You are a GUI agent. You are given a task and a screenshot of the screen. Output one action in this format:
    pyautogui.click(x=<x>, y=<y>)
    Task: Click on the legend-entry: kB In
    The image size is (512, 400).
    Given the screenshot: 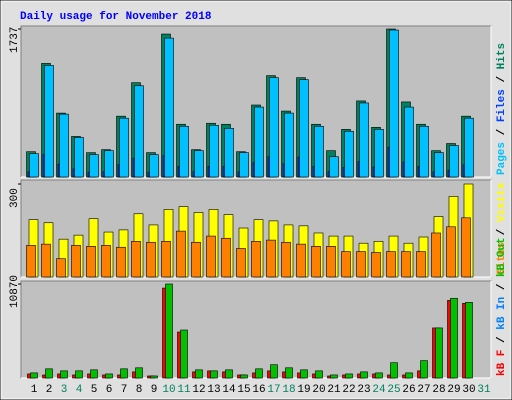 What is the action you would take?
    pyautogui.click(x=502, y=313)
    